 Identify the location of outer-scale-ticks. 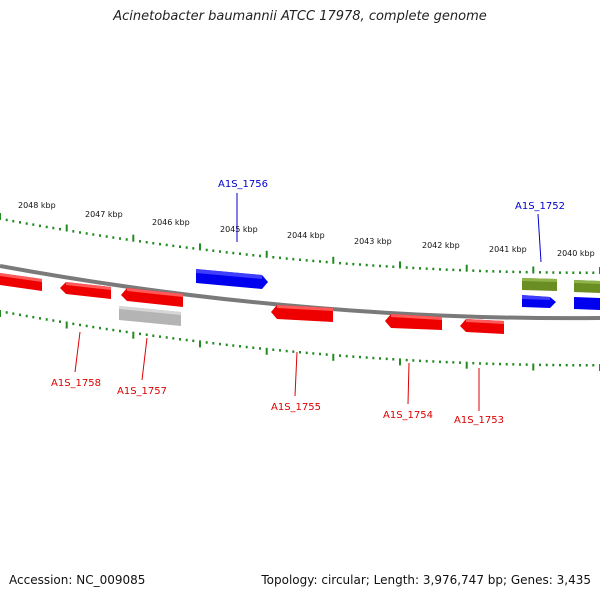
(300, 243).